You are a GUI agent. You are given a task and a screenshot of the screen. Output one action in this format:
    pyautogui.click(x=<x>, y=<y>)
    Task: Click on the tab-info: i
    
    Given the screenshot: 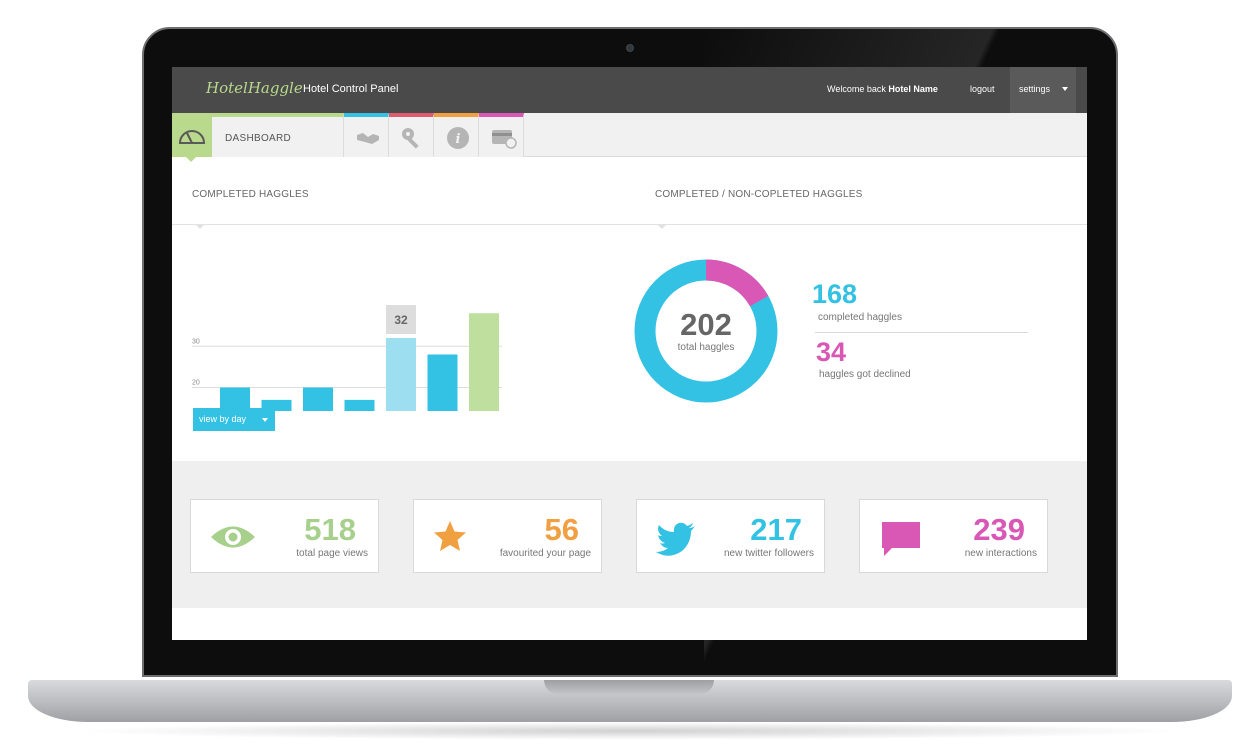 What is the action you would take?
    pyautogui.click(x=456, y=135)
    